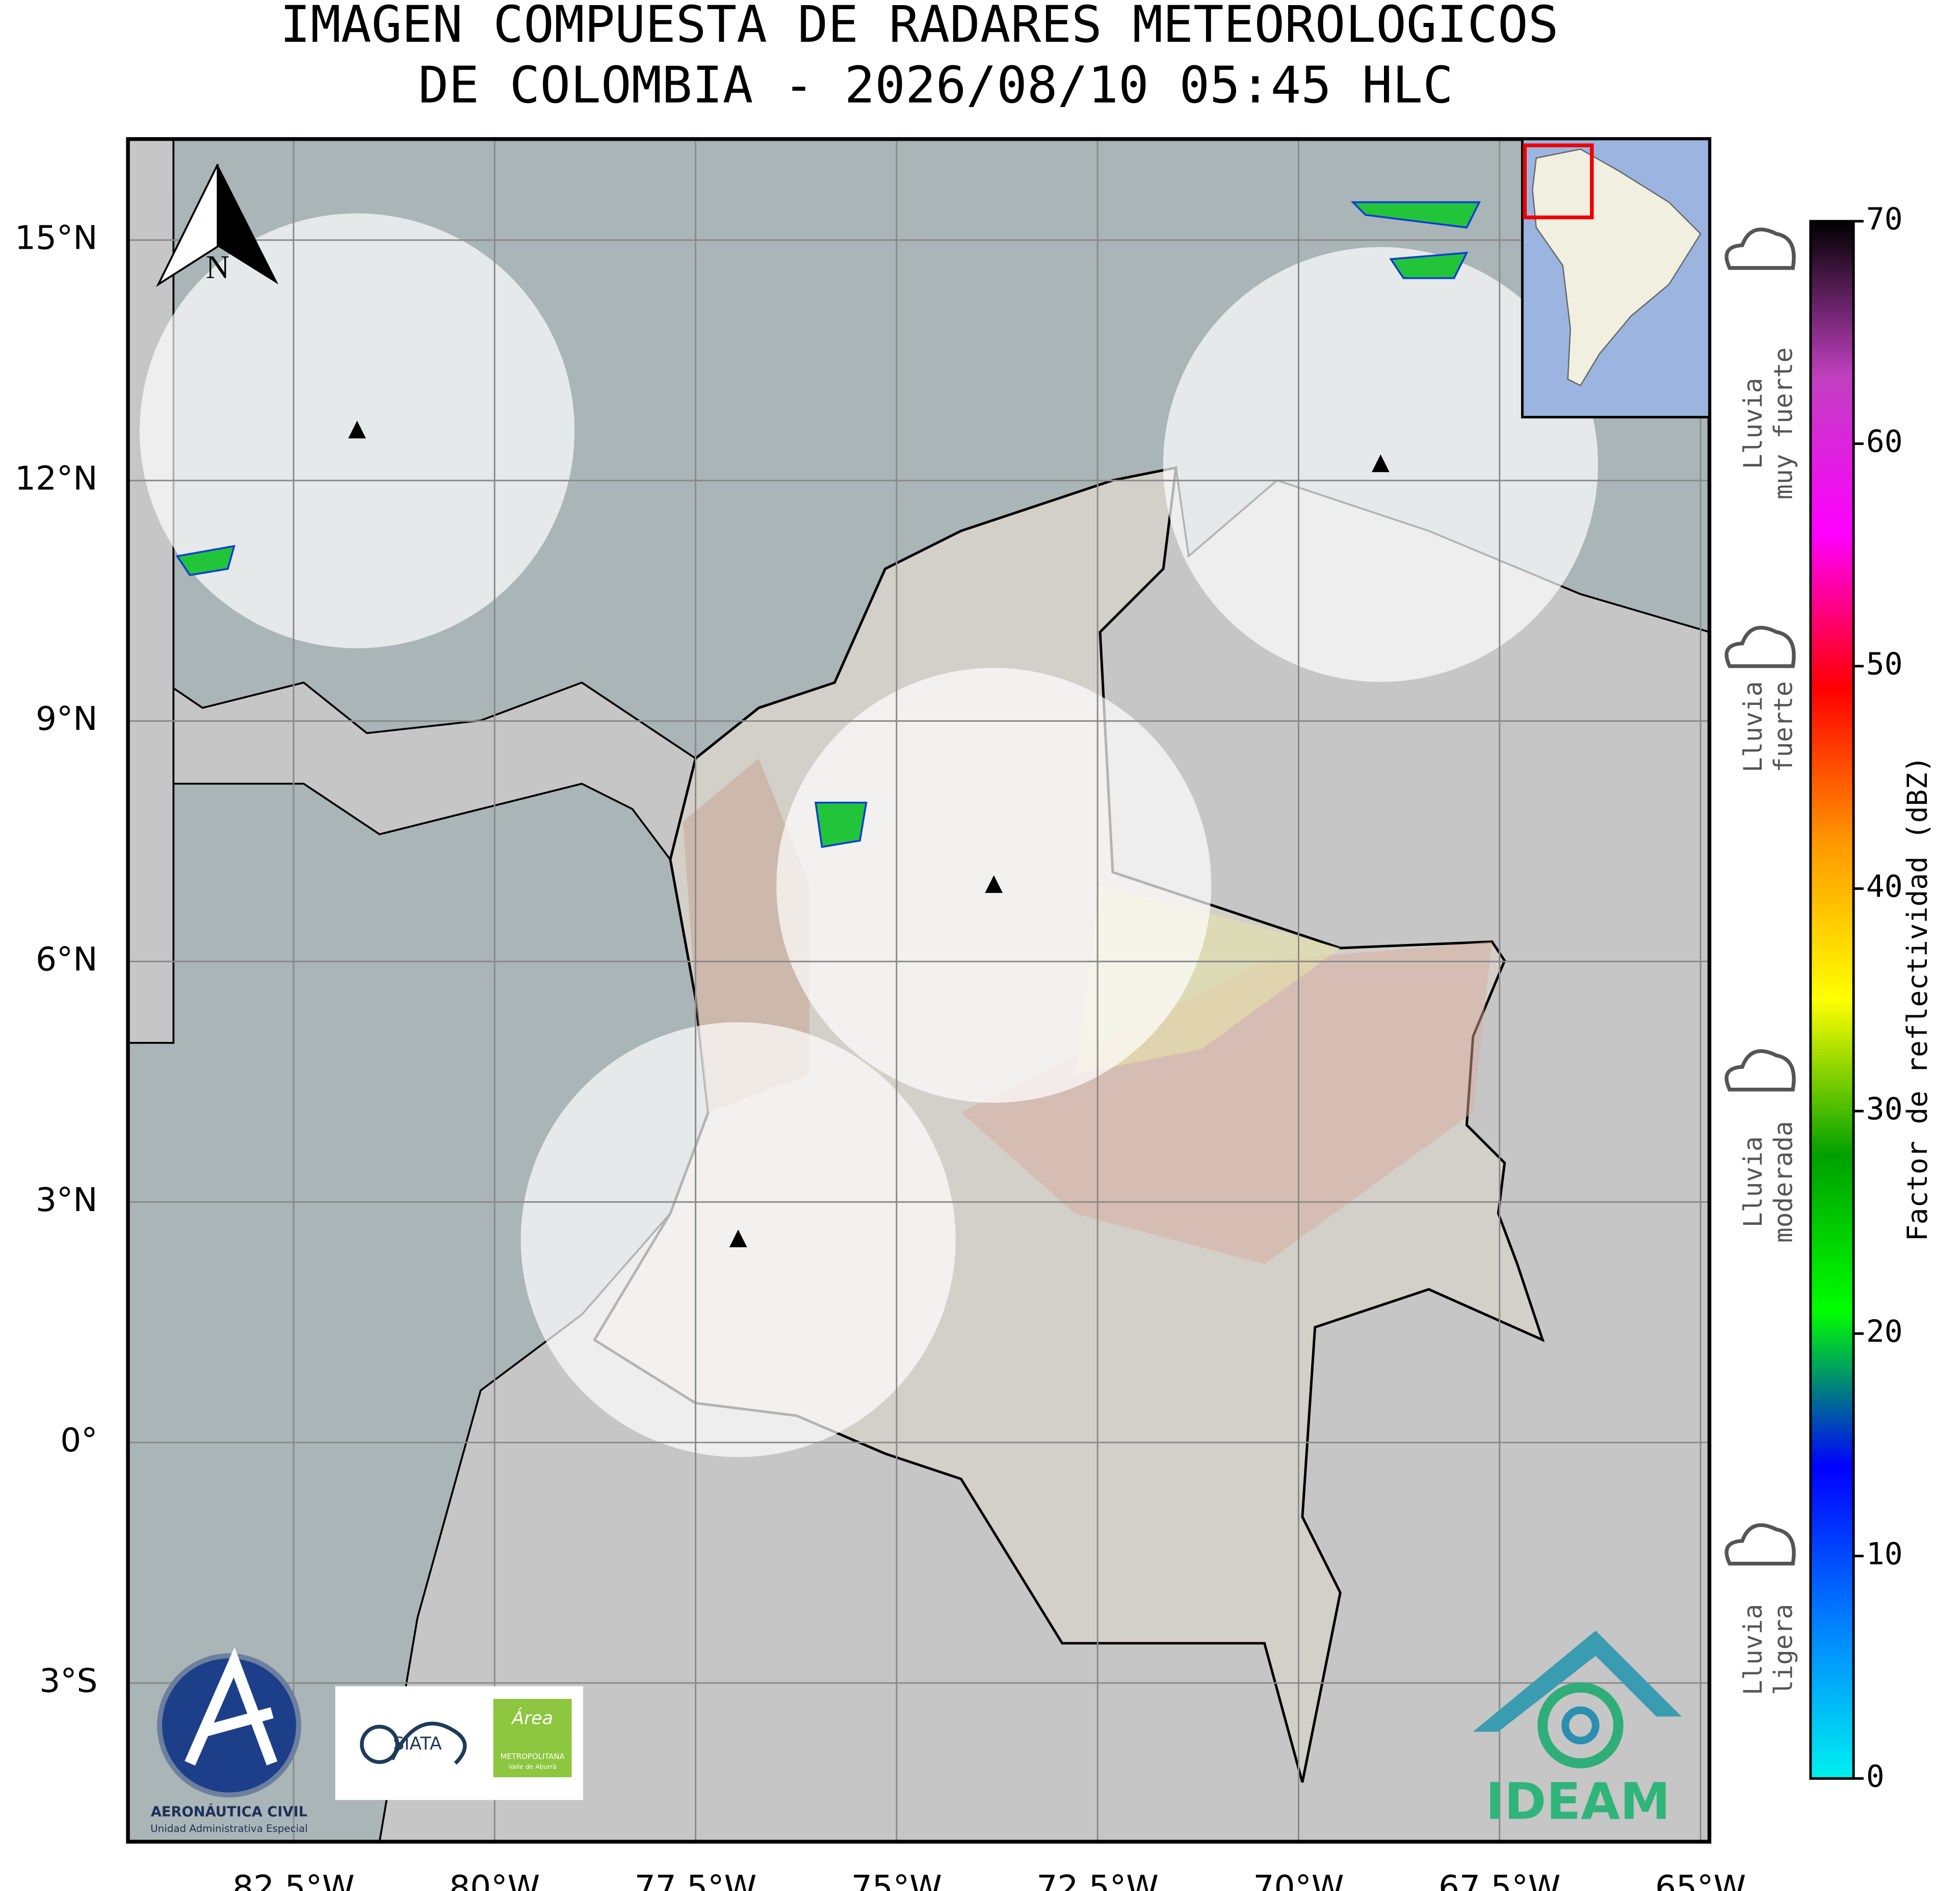  What do you see at coordinates (79, 1441) in the screenshot?
I see `y-tick-label: 0°` at bounding box center [79, 1441].